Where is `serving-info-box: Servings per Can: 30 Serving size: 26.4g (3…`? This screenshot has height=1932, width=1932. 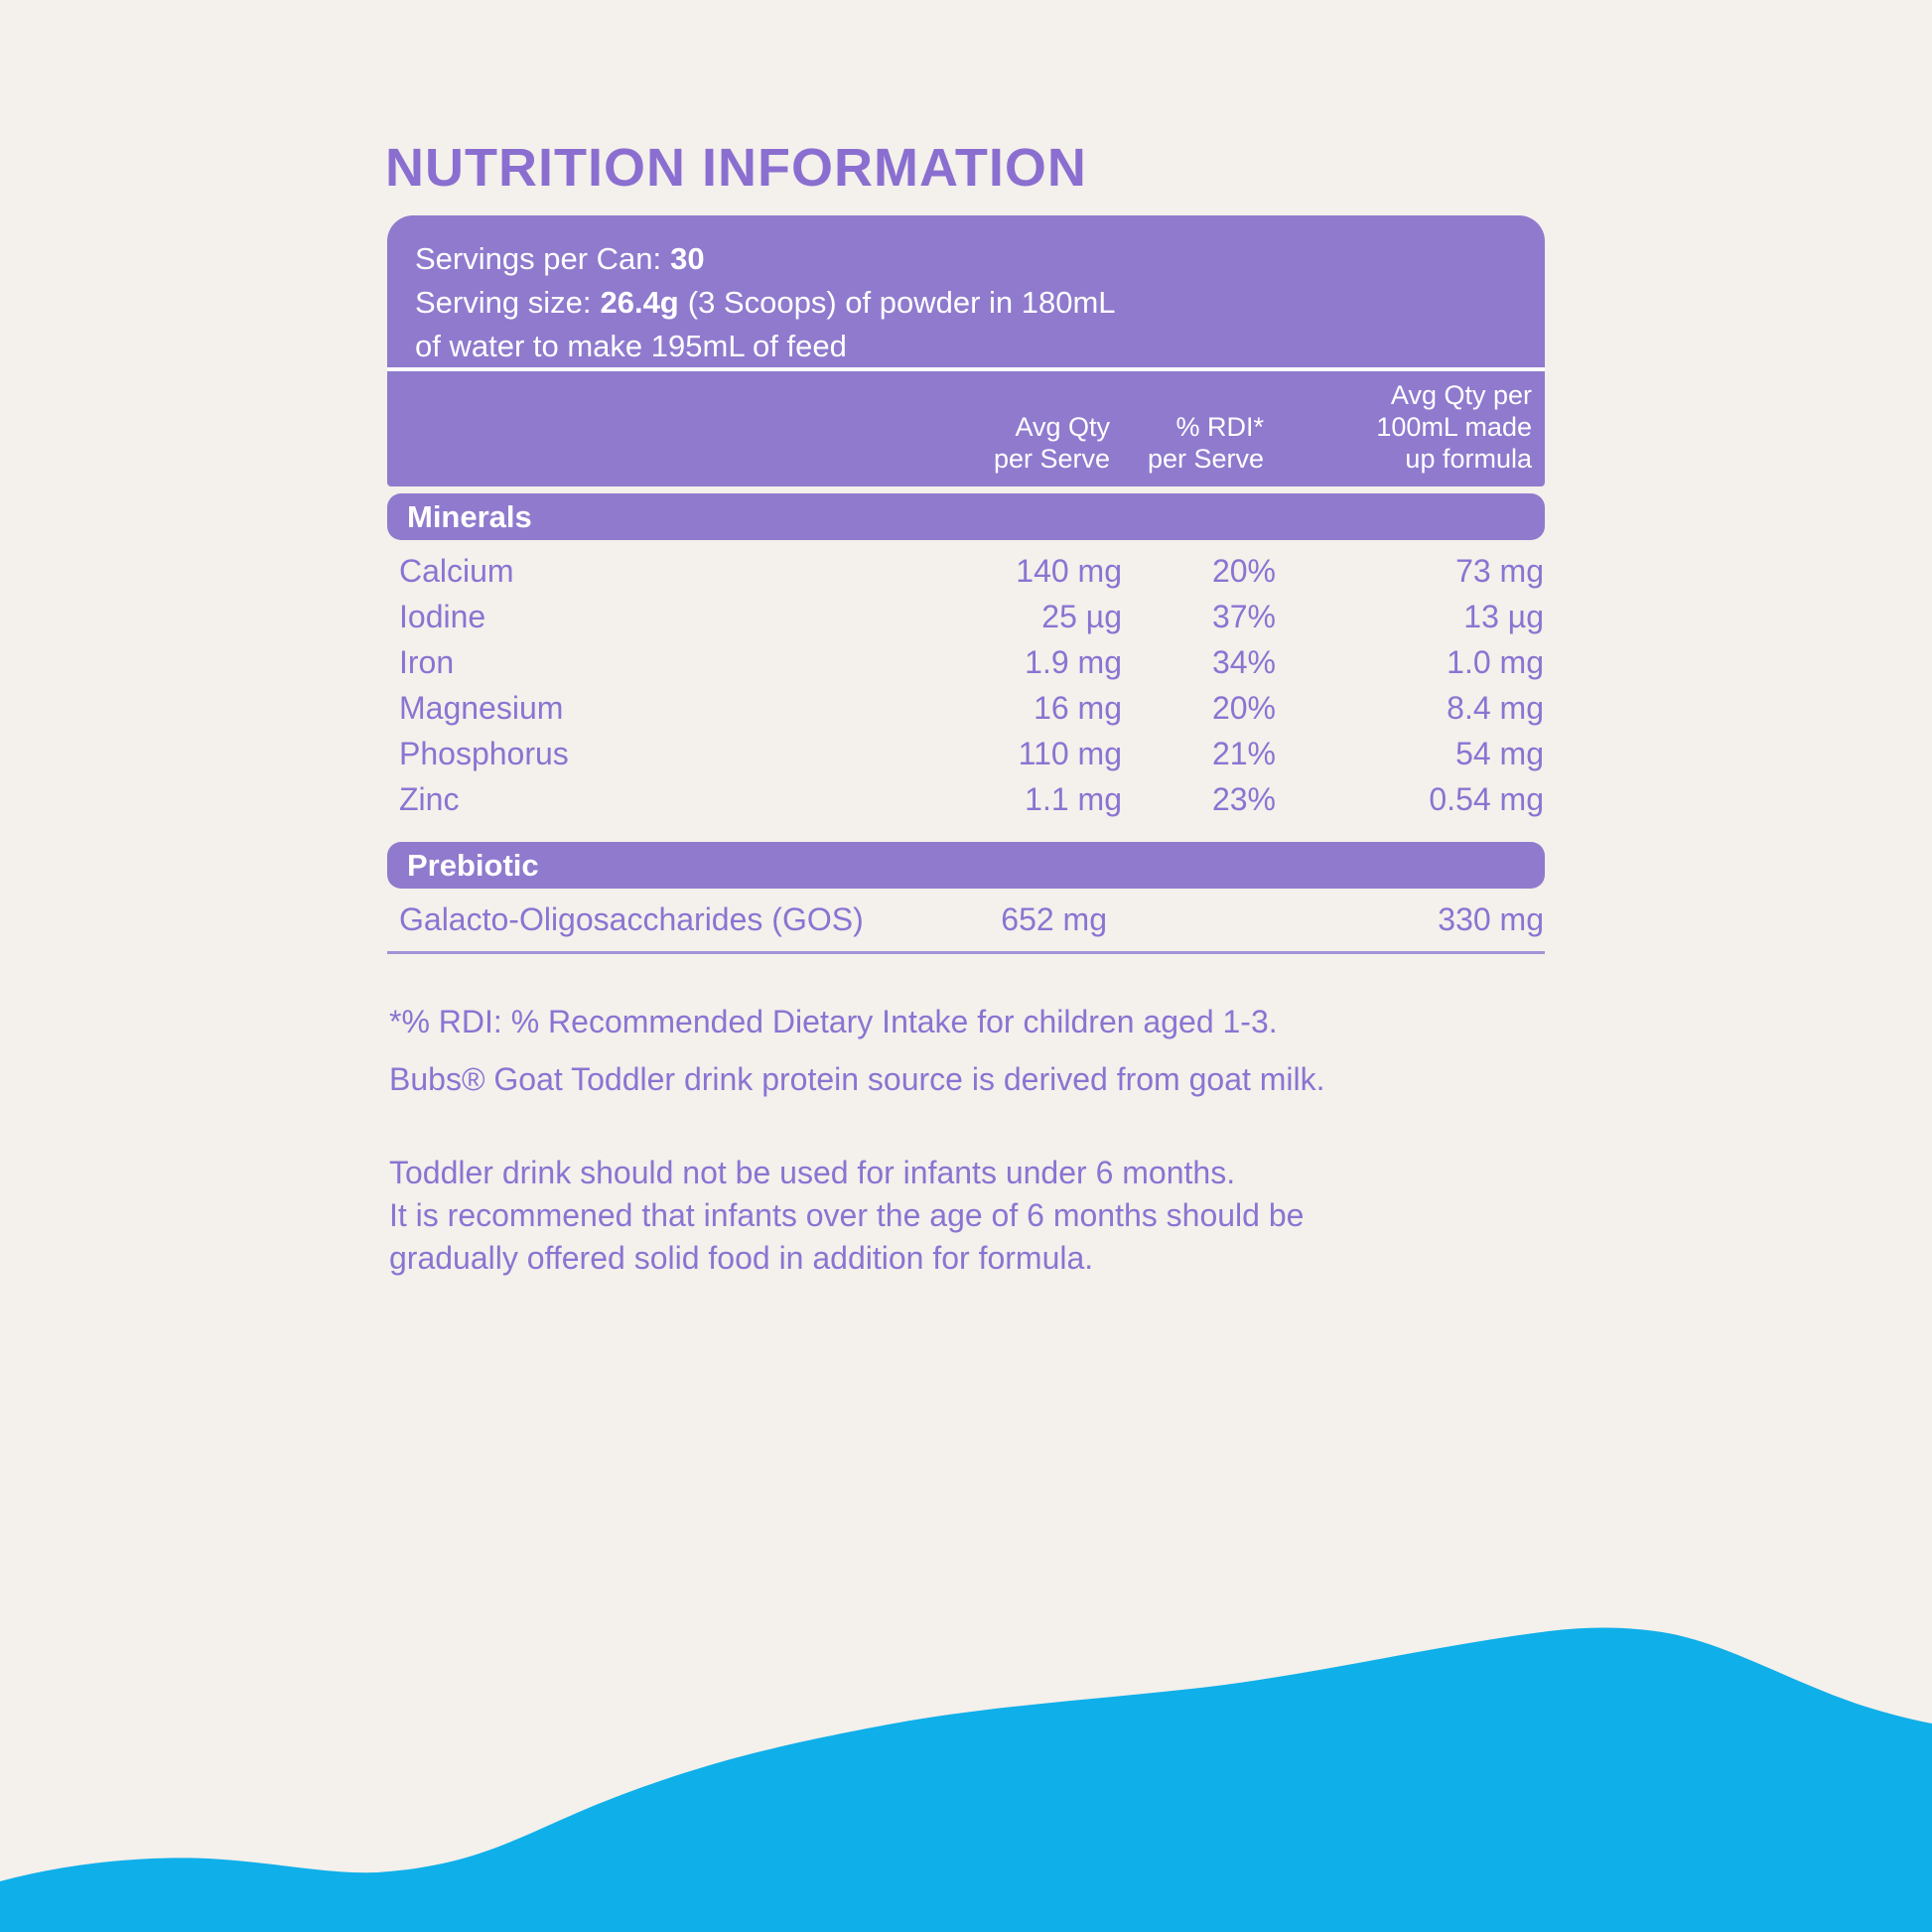 serving-info-box: Servings per Can: 30 Serving size: 26.4g (3… is located at coordinates (966, 350).